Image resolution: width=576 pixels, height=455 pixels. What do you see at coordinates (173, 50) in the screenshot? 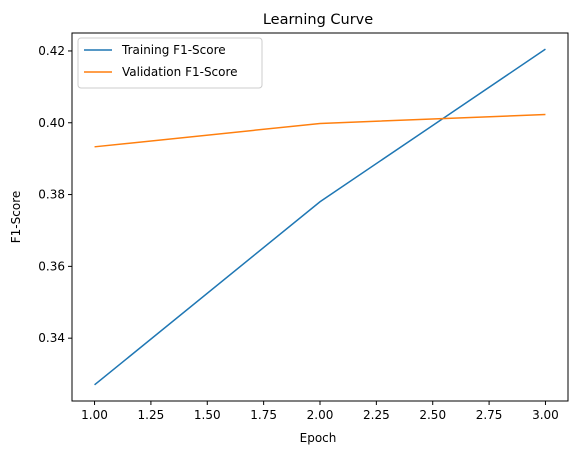
I see `legend-label: Training F1-Score` at bounding box center [173, 50].